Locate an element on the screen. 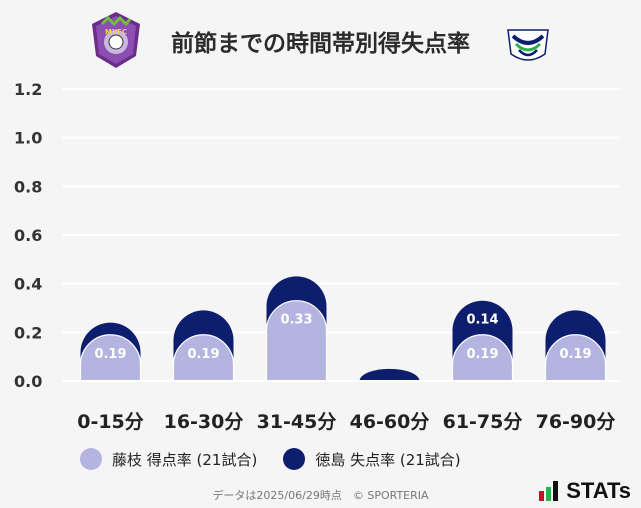 The height and width of the screenshot is (508, 641). bar-away is located at coordinates (389, 374).